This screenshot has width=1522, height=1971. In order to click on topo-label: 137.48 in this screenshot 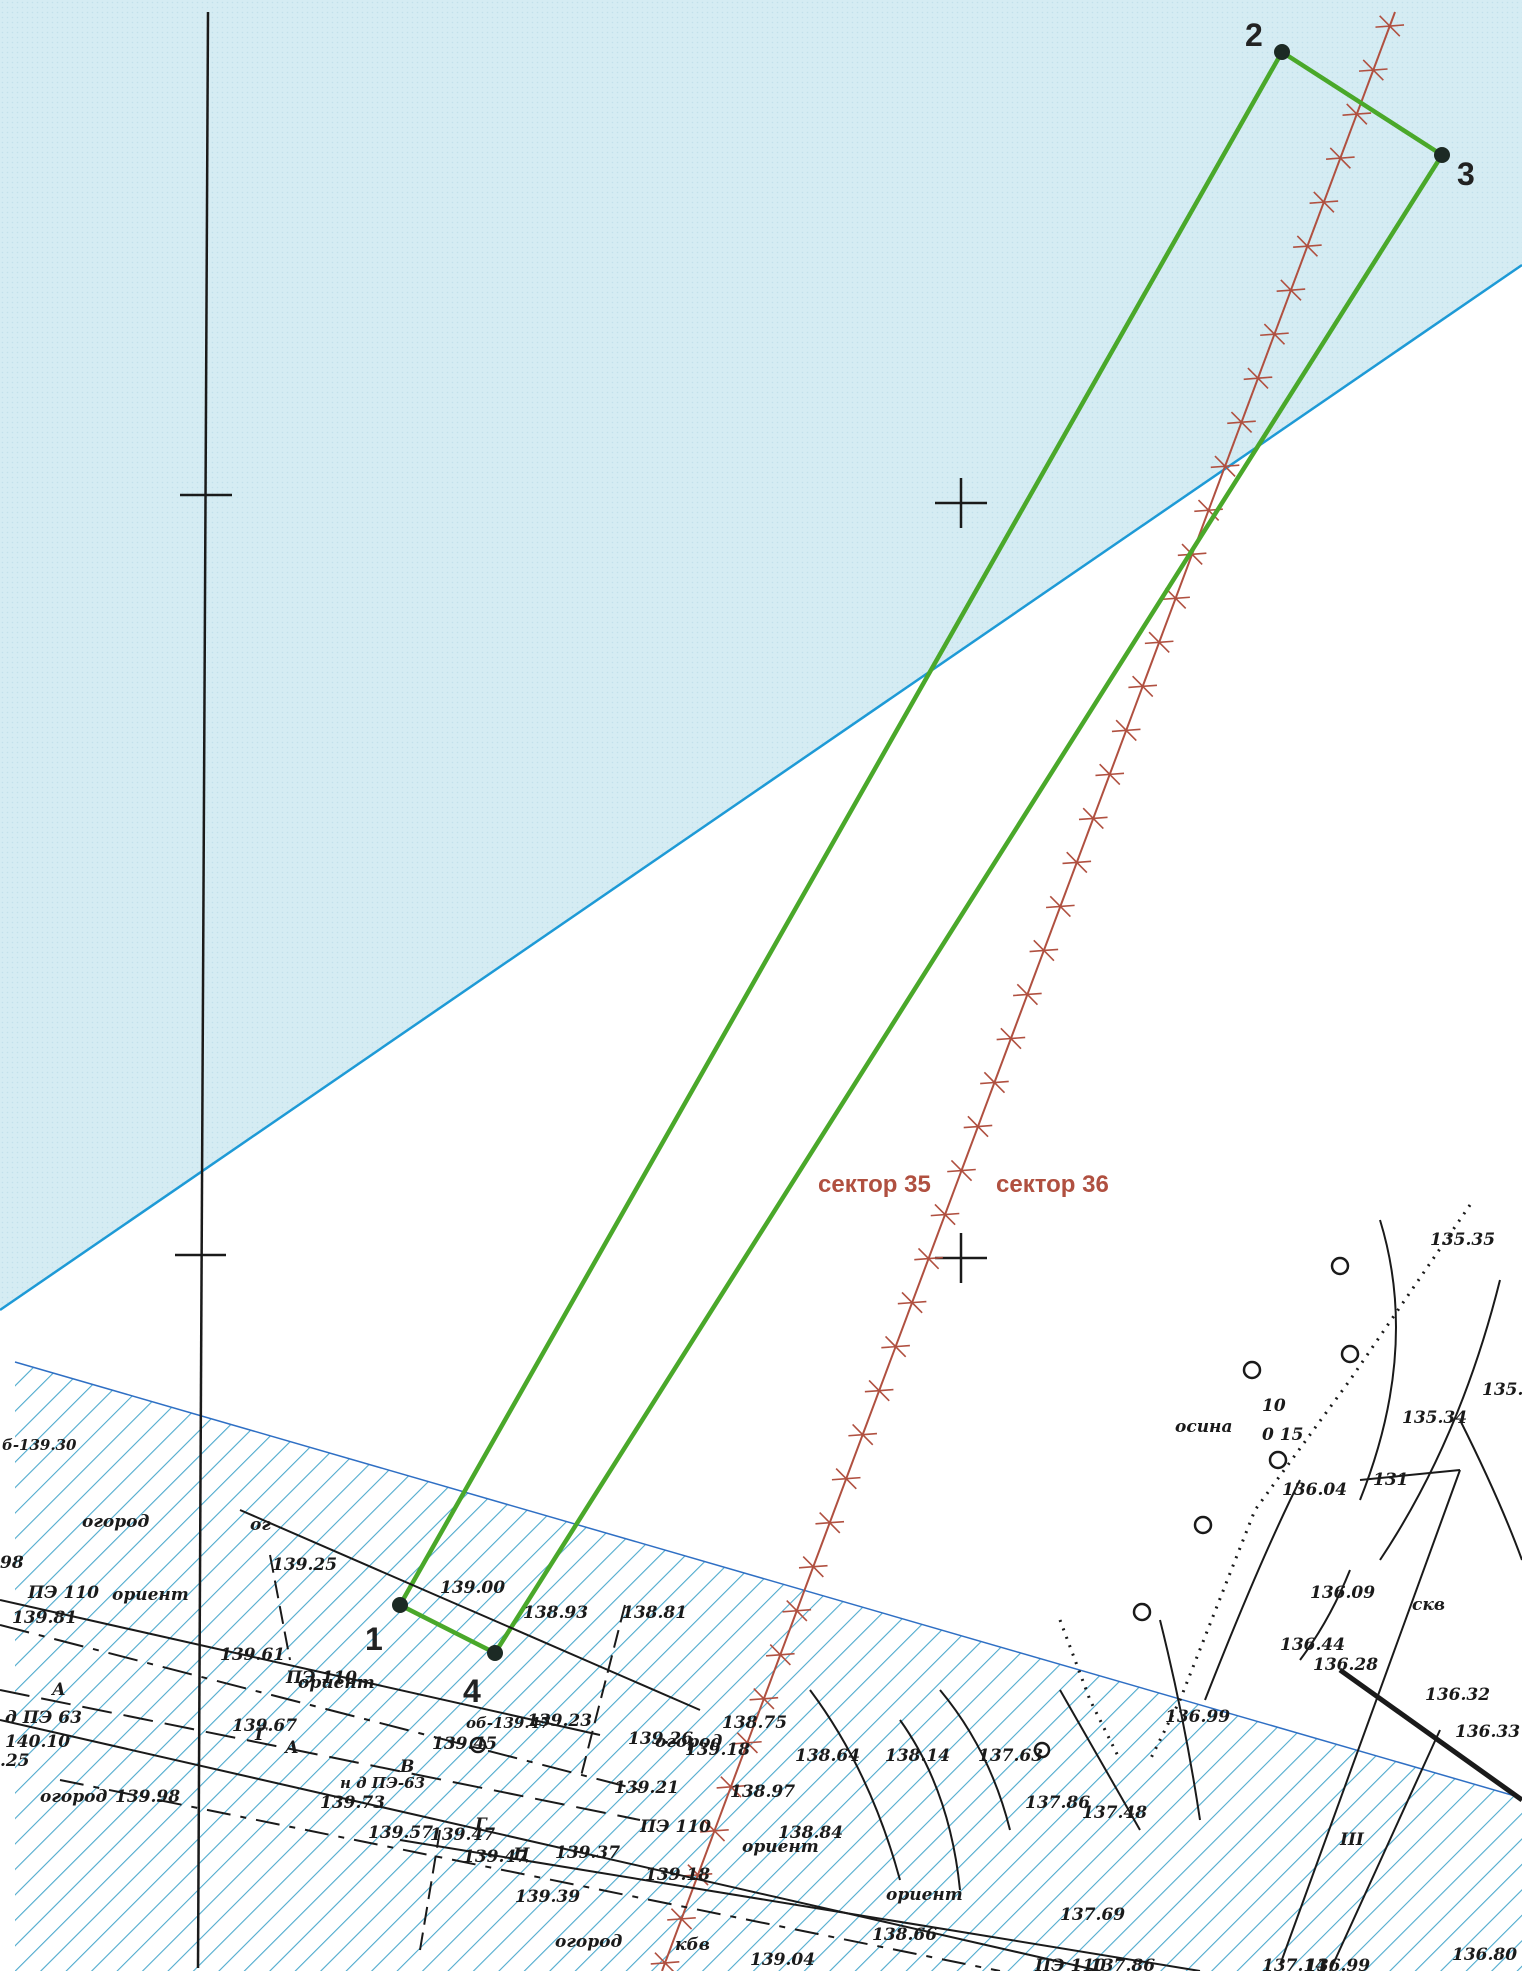, I will do `click(1114, 1813)`.